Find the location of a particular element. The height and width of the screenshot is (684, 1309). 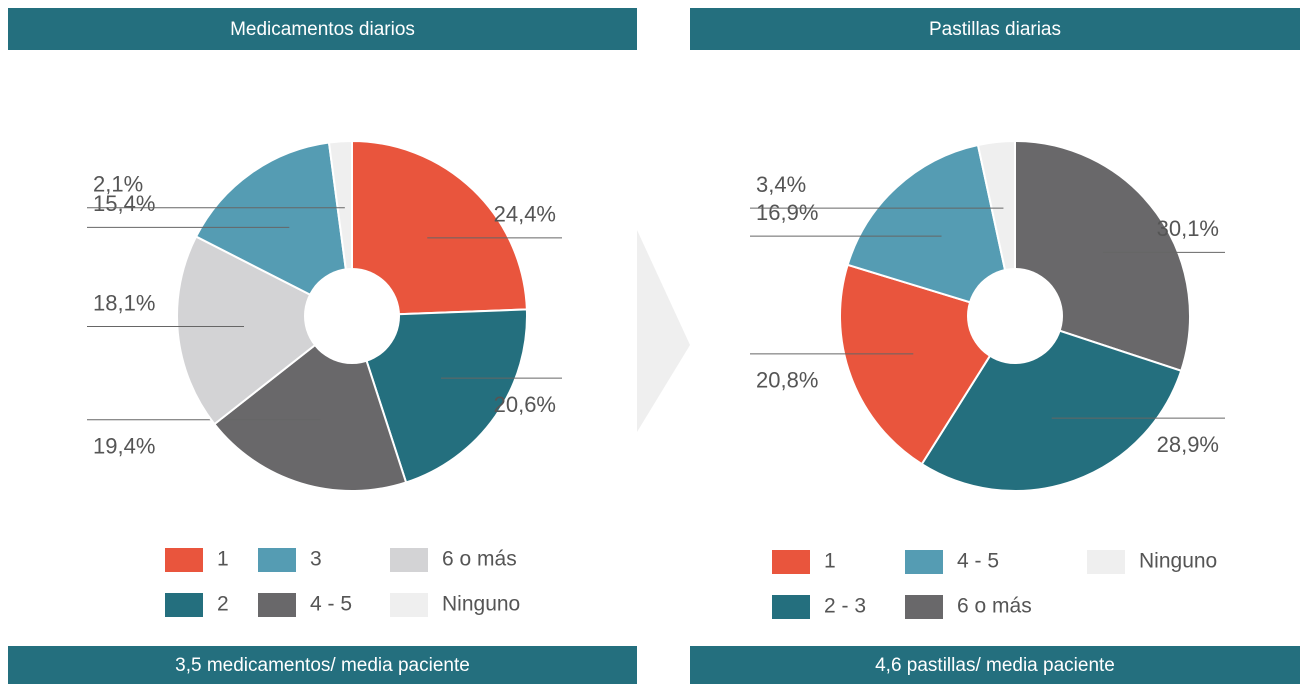

chart-title: Pastillas diarias is located at coordinates (995, 29).